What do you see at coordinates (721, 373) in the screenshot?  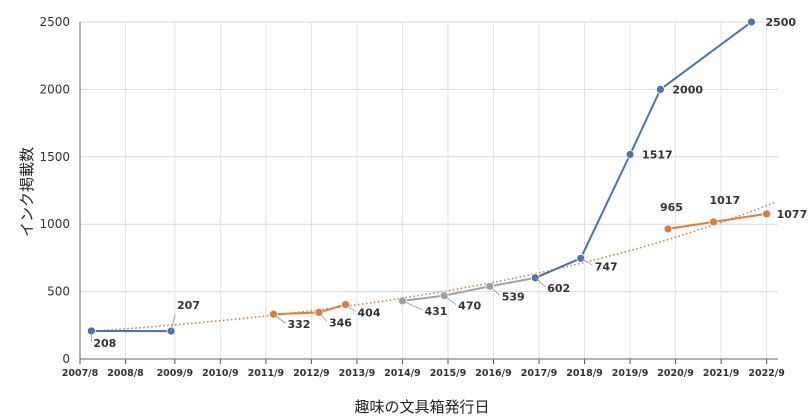 I see `x-tick-label: 2021/9` at bounding box center [721, 373].